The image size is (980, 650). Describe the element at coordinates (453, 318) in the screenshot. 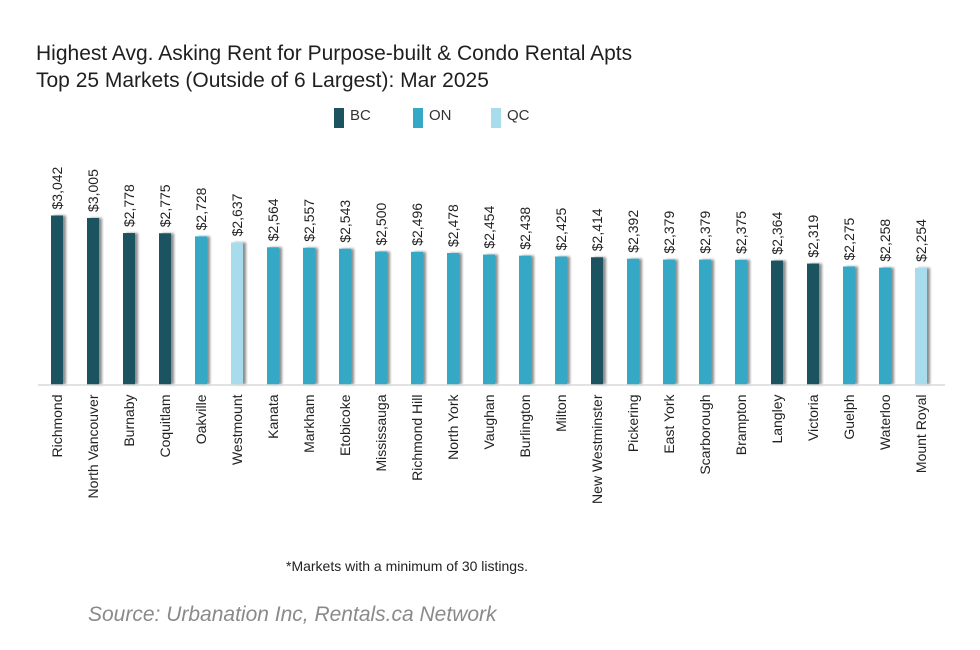

I see `bar-north-york` at that location.